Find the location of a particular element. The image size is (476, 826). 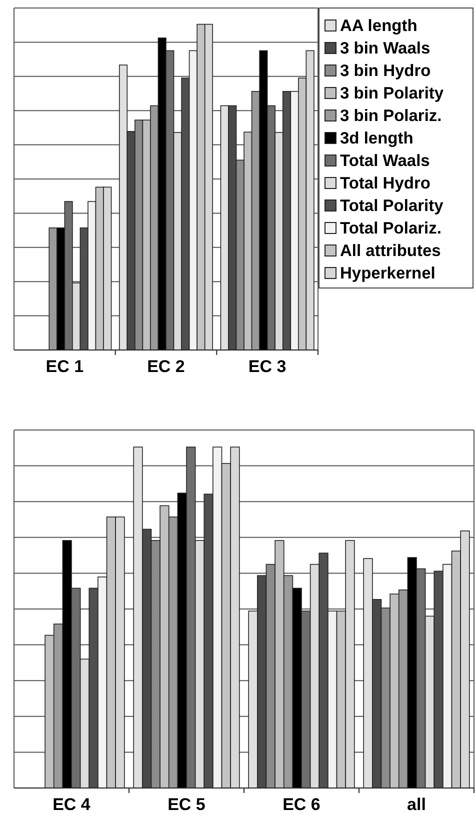

x-tick-label: all is located at coordinates (416, 804).